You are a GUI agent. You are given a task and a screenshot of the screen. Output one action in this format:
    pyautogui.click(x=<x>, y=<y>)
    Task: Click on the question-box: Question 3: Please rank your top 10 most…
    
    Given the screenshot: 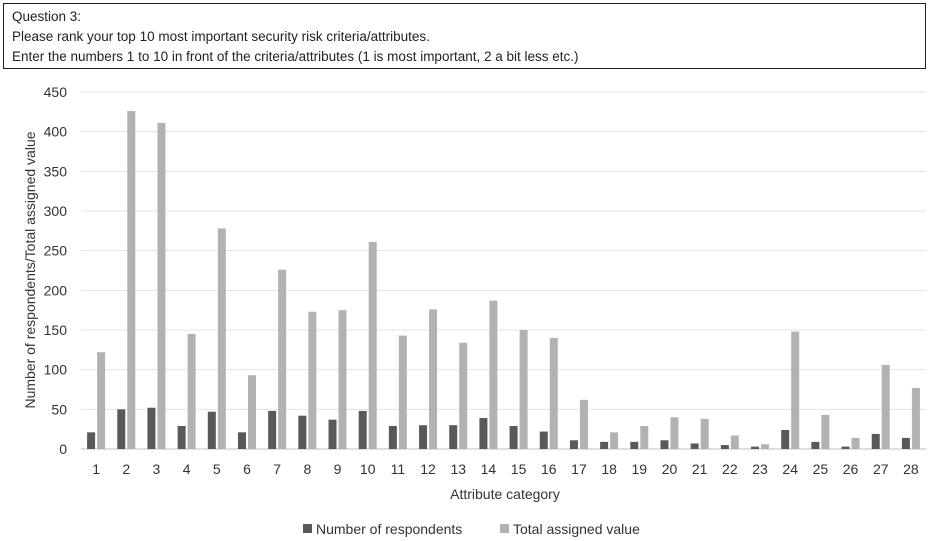 What is the action you would take?
    pyautogui.click(x=464, y=36)
    